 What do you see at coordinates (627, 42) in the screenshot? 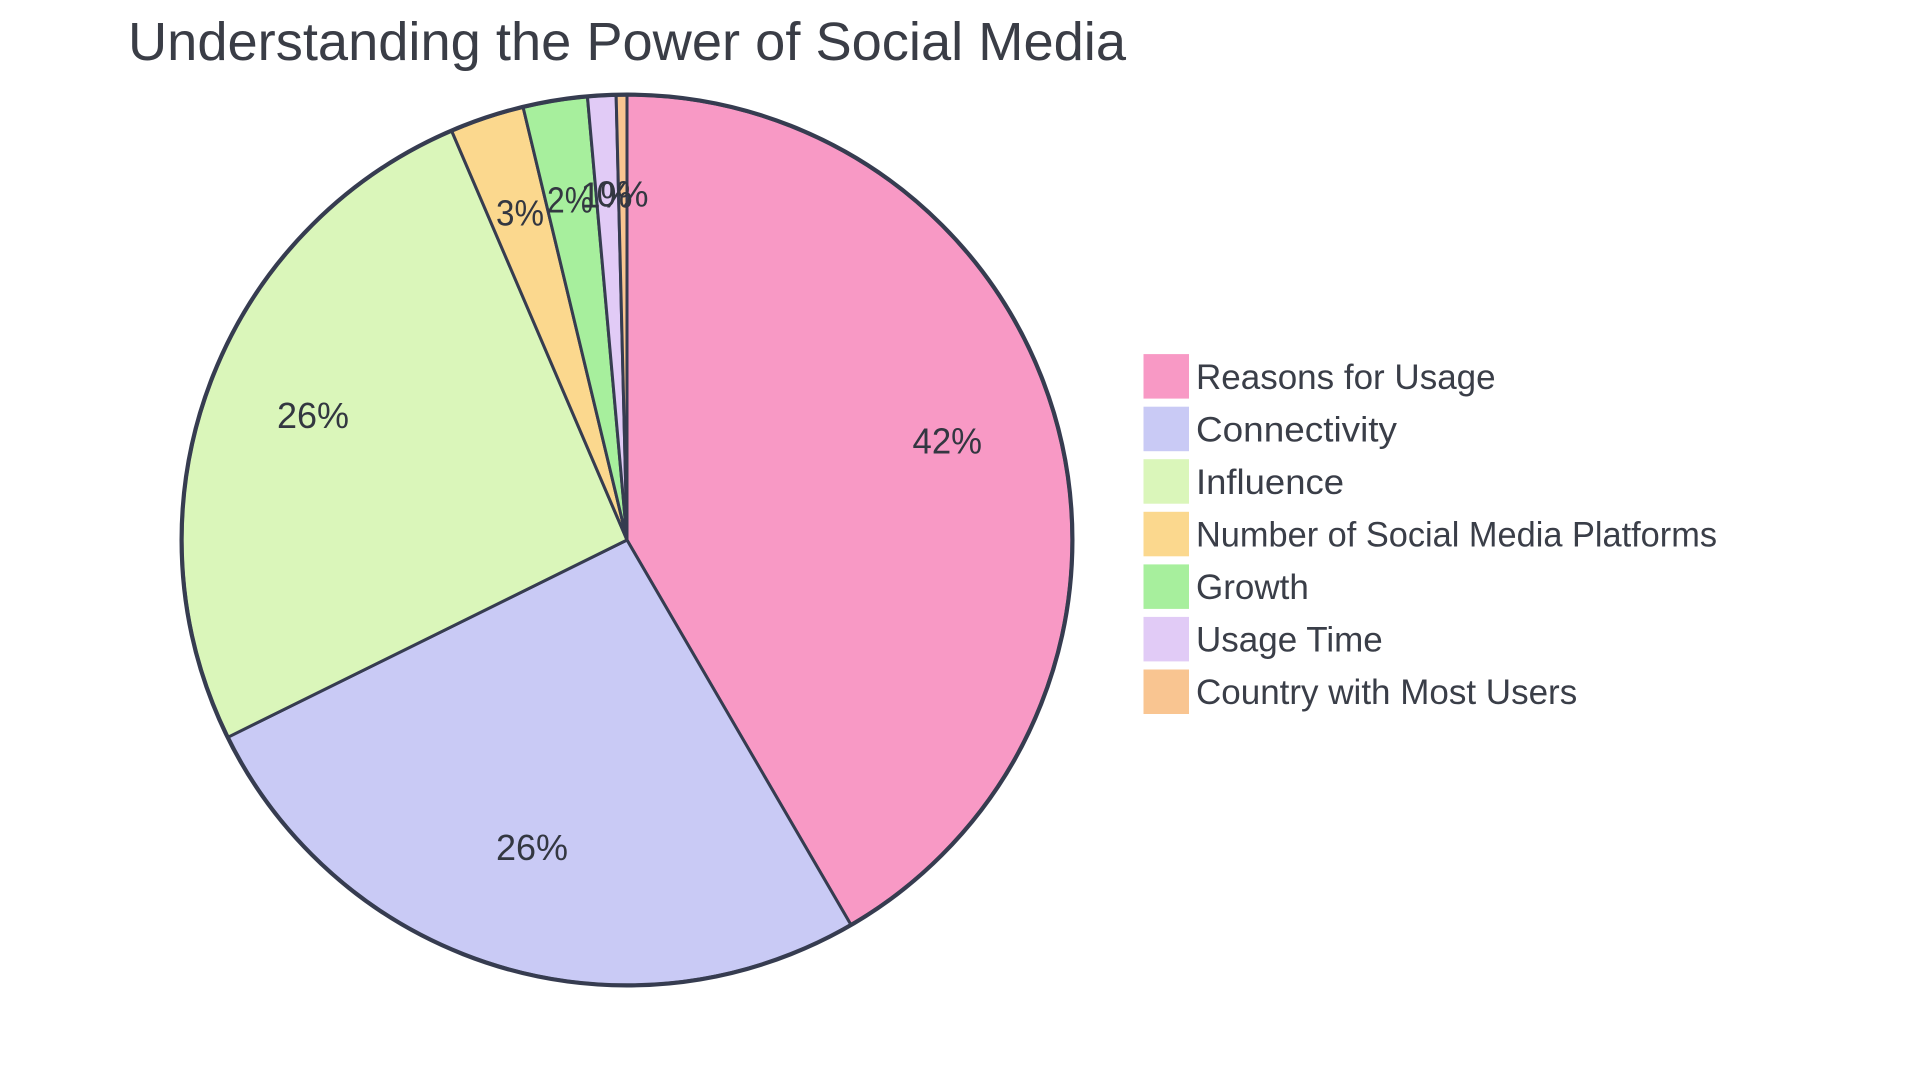
I see `svg-text:Understanding the Power of Soc: Understanding the Power of Social Media` at bounding box center [627, 42].